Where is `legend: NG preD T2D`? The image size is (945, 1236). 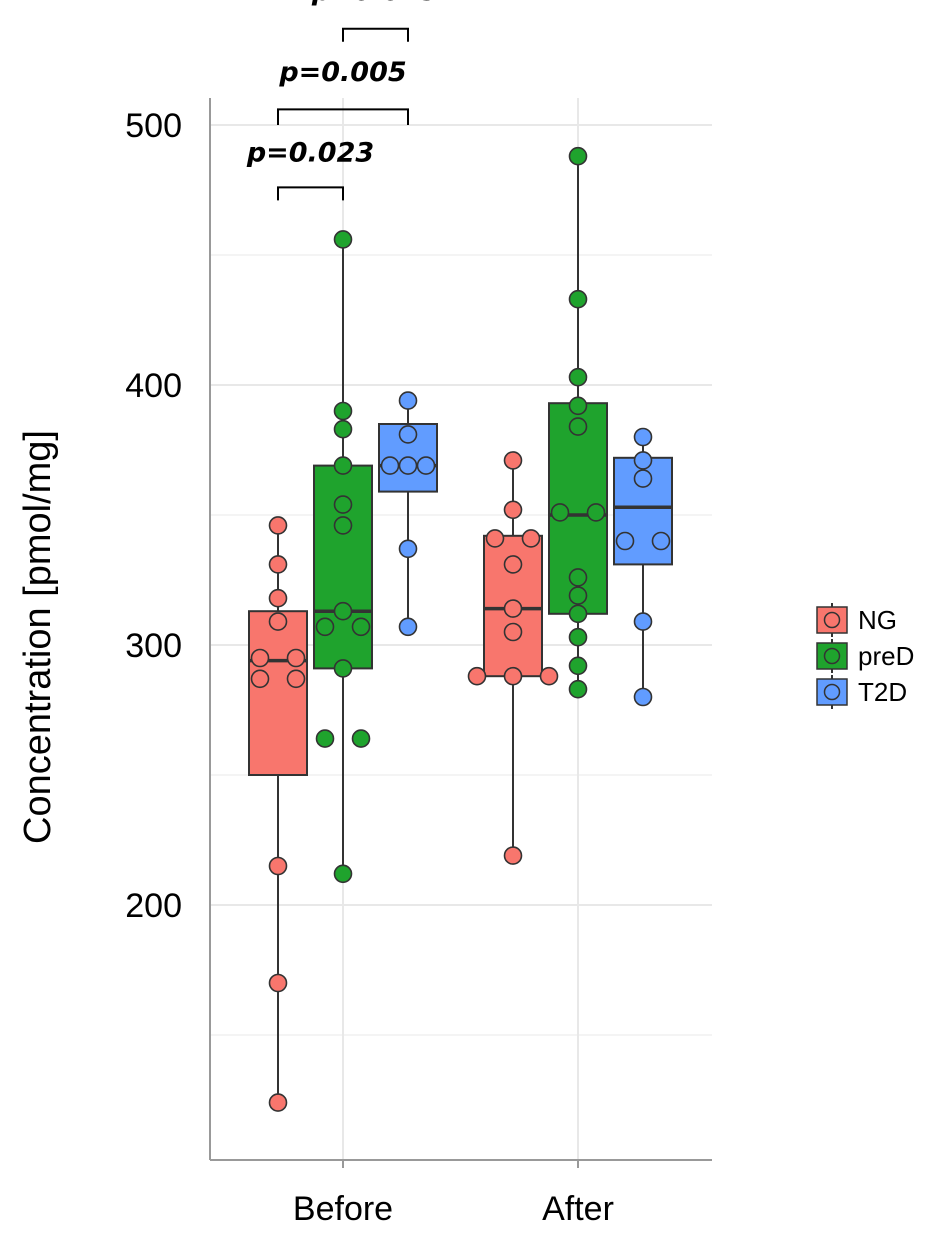 legend: NG preD T2D is located at coordinates (865, 656).